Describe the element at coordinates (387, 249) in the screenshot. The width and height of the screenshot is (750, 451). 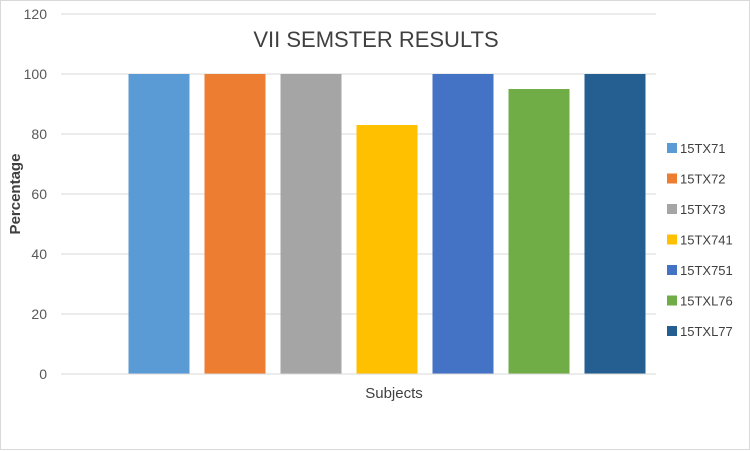
I see `bar-15tx741` at that location.